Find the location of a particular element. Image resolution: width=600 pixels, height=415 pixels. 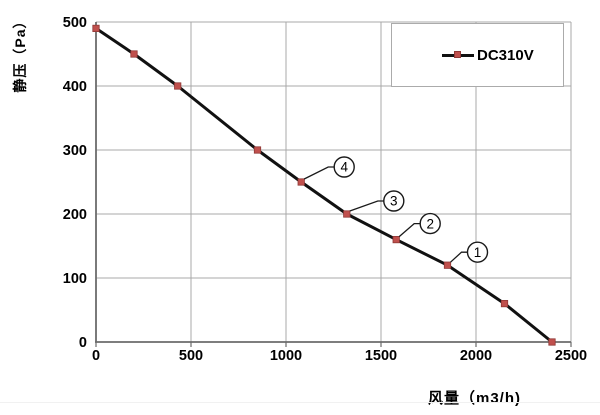

annotation-number: 3 is located at coordinates (394, 201).